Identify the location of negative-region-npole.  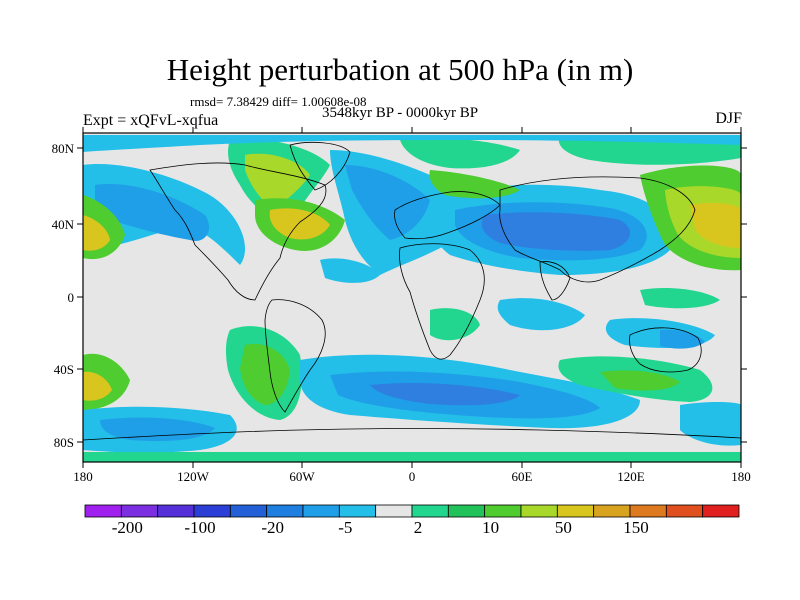
(412, 143).